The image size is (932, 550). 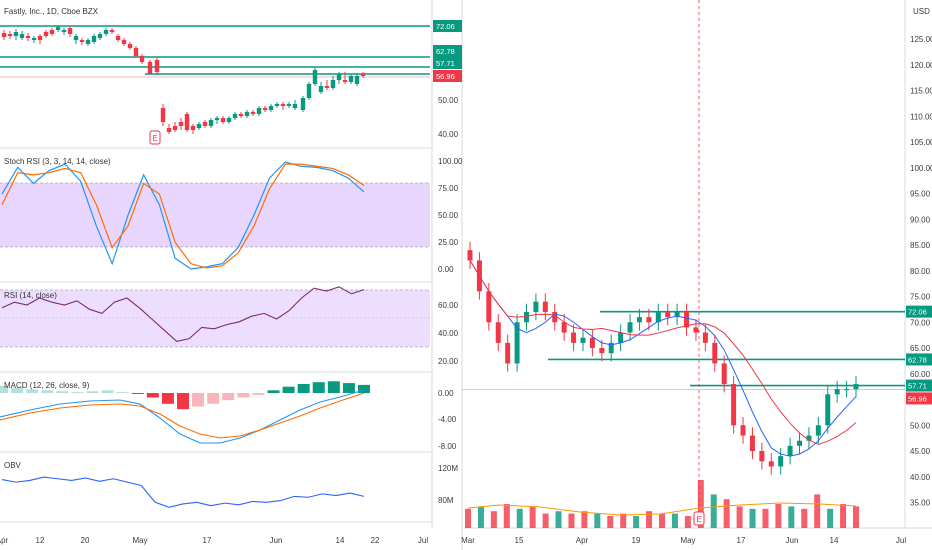 I want to click on right-price-axis-tick: 105.00, so click(x=921, y=142).